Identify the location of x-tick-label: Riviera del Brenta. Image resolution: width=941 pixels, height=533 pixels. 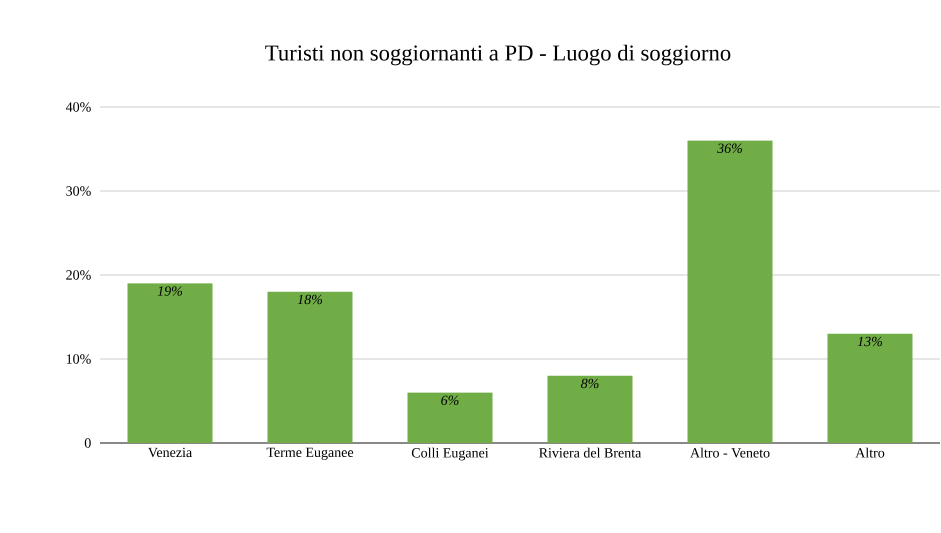
(590, 453).